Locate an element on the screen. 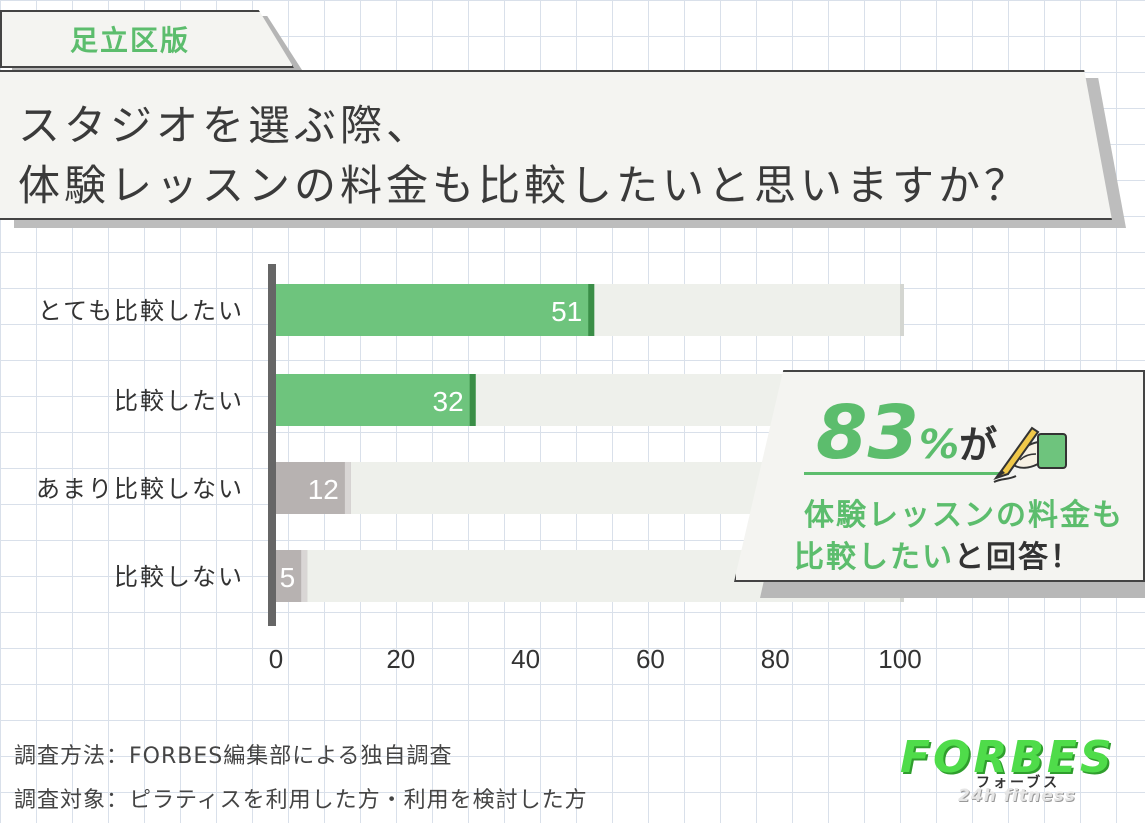 The height and width of the screenshot is (823, 1145). callout-percent: 83%が is located at coordinates (906, 433).